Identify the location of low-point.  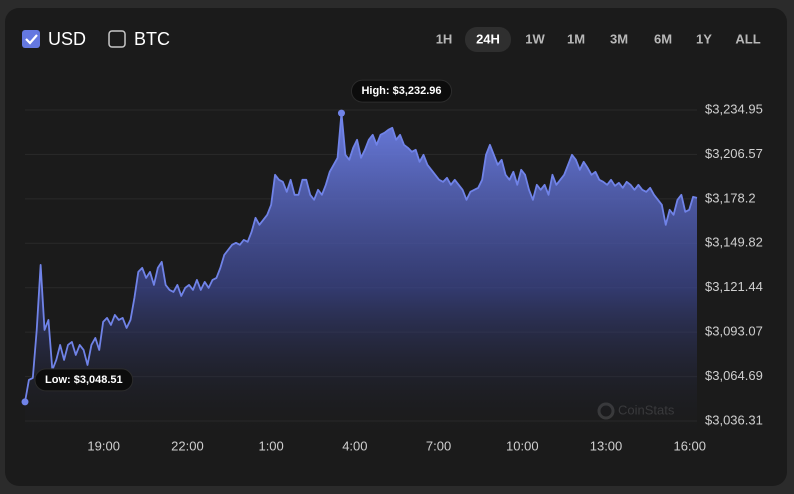
(25, 402).